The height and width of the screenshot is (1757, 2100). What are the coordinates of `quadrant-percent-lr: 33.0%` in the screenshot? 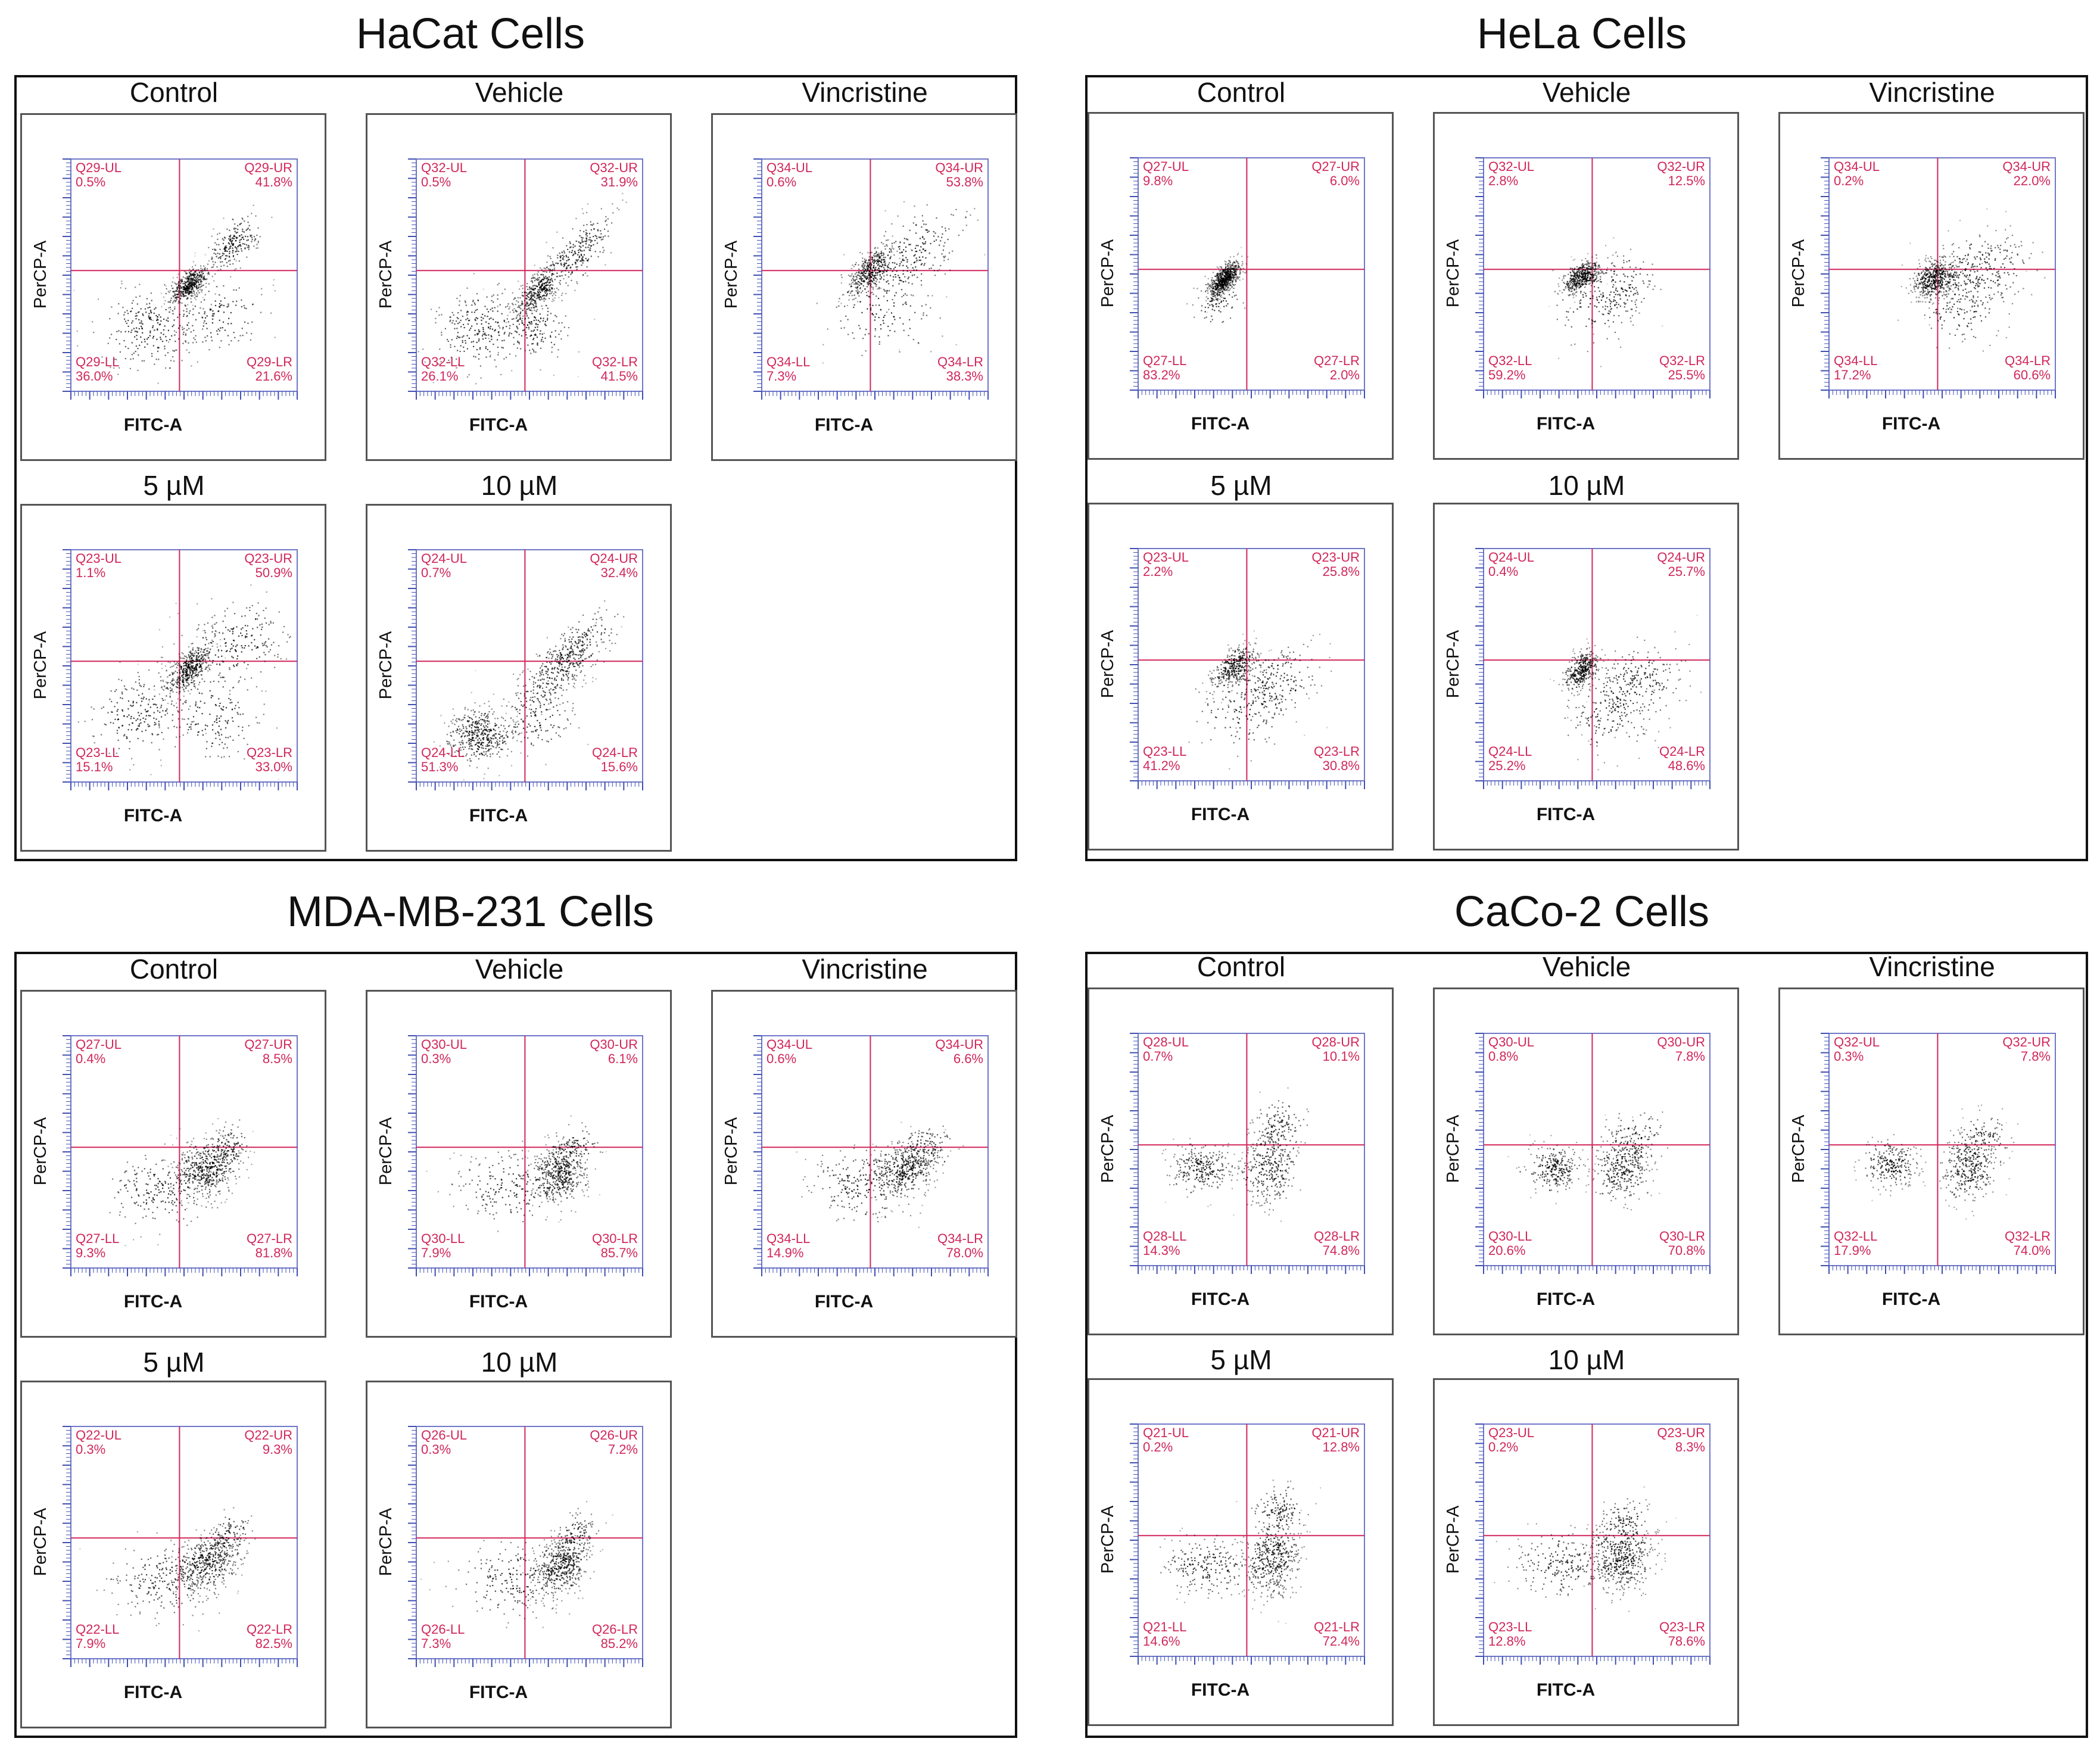 It's located at (274, 767).